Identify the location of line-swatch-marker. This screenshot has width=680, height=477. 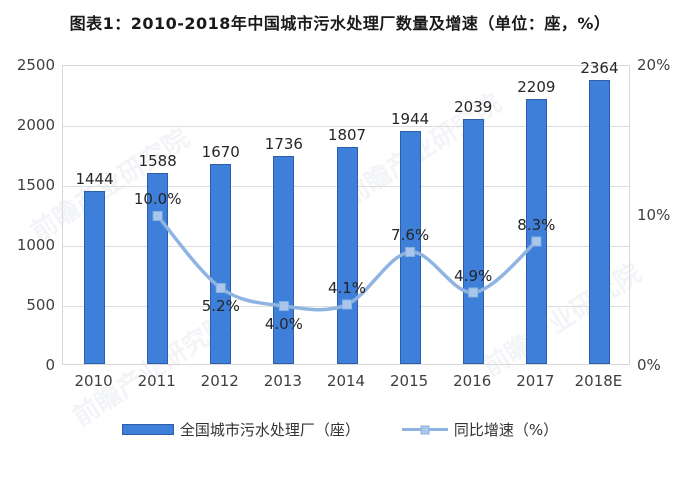
(425, 429).